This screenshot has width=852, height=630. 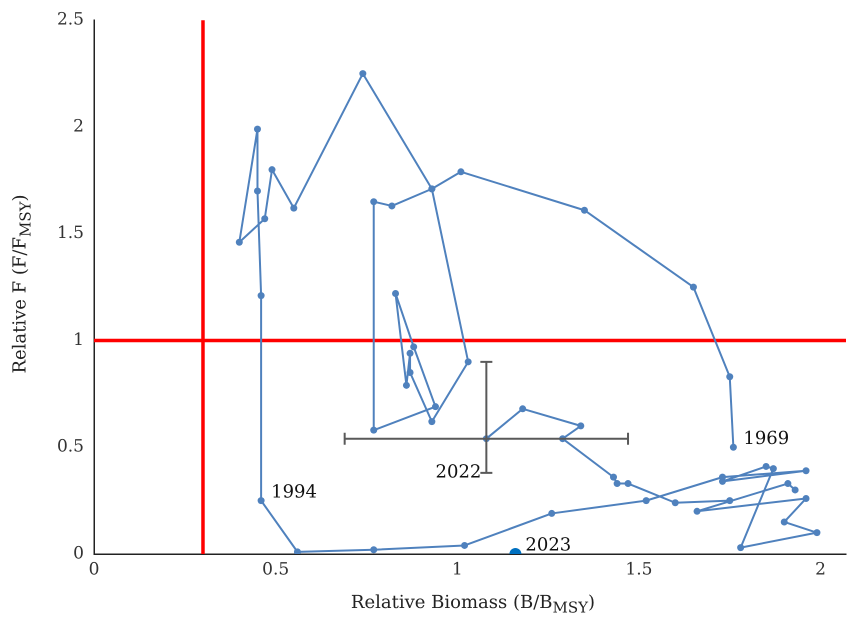 What do you see at coordinates (548, 545) in the screenshot?
I see `annotation: 2023` at bounding box center [548, 545].